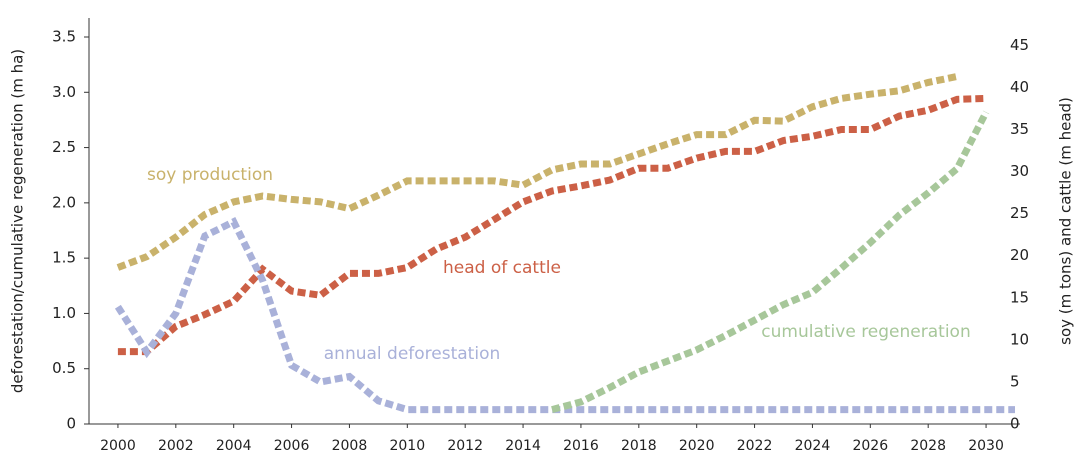 The width and height of the screenshot is (1083, 461). Describe the element at coordinates (407, 446) in the screenshot. I see `x-tick-label: 2010` at that location.